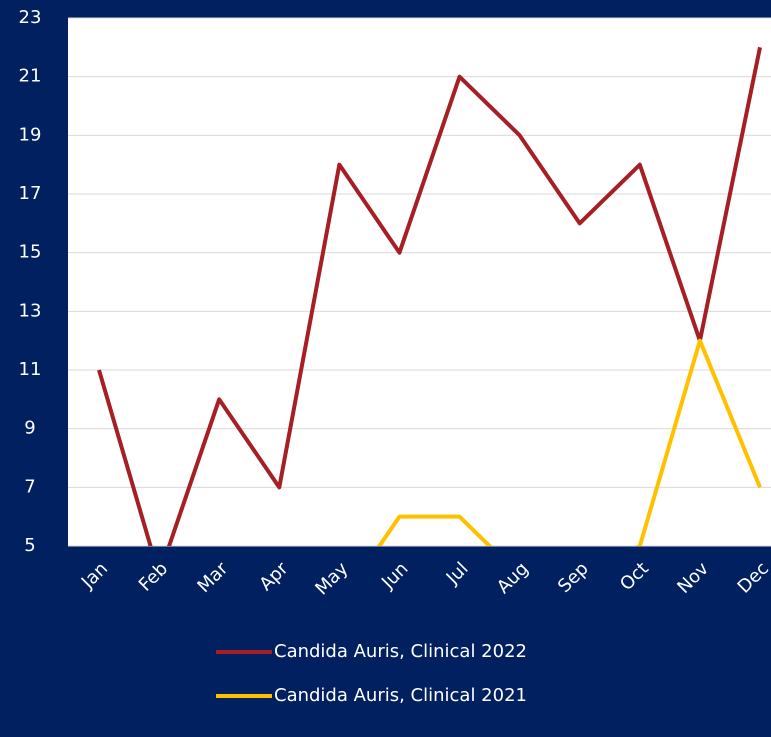  Describe the element at coordinates (30, 310) in the screenshot. I see `y-tick-label: 13` at that location.